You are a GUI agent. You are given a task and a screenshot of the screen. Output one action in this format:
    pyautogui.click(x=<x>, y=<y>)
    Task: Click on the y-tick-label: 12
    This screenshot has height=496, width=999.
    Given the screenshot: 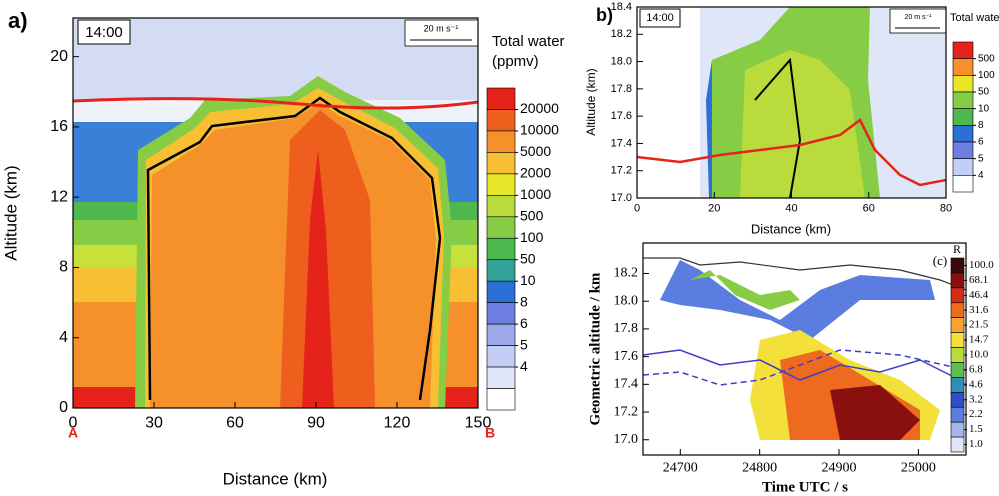 What is the action you would take?
    pyautogui.click(x=59, y=196)
    